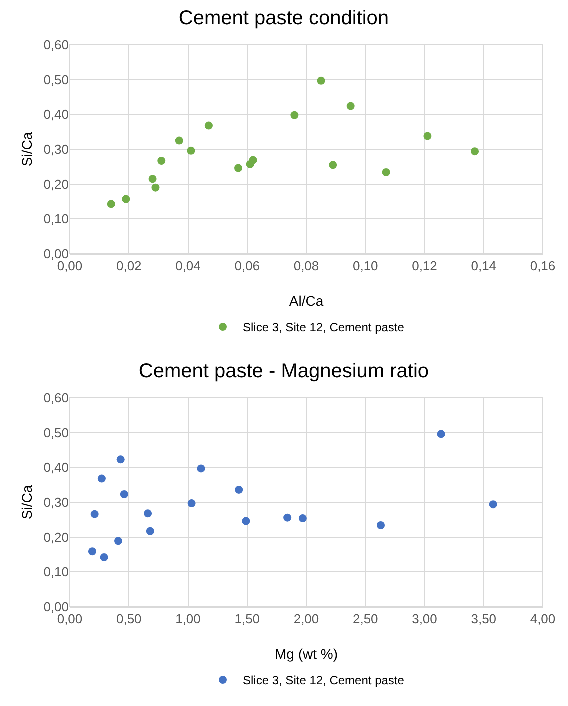 This screenshot has width=568, height=706. What do you see at coordinates (188, 619) in the screenshot?
I see `x-tick-label: 1,00` at bounding box center [188, 619].